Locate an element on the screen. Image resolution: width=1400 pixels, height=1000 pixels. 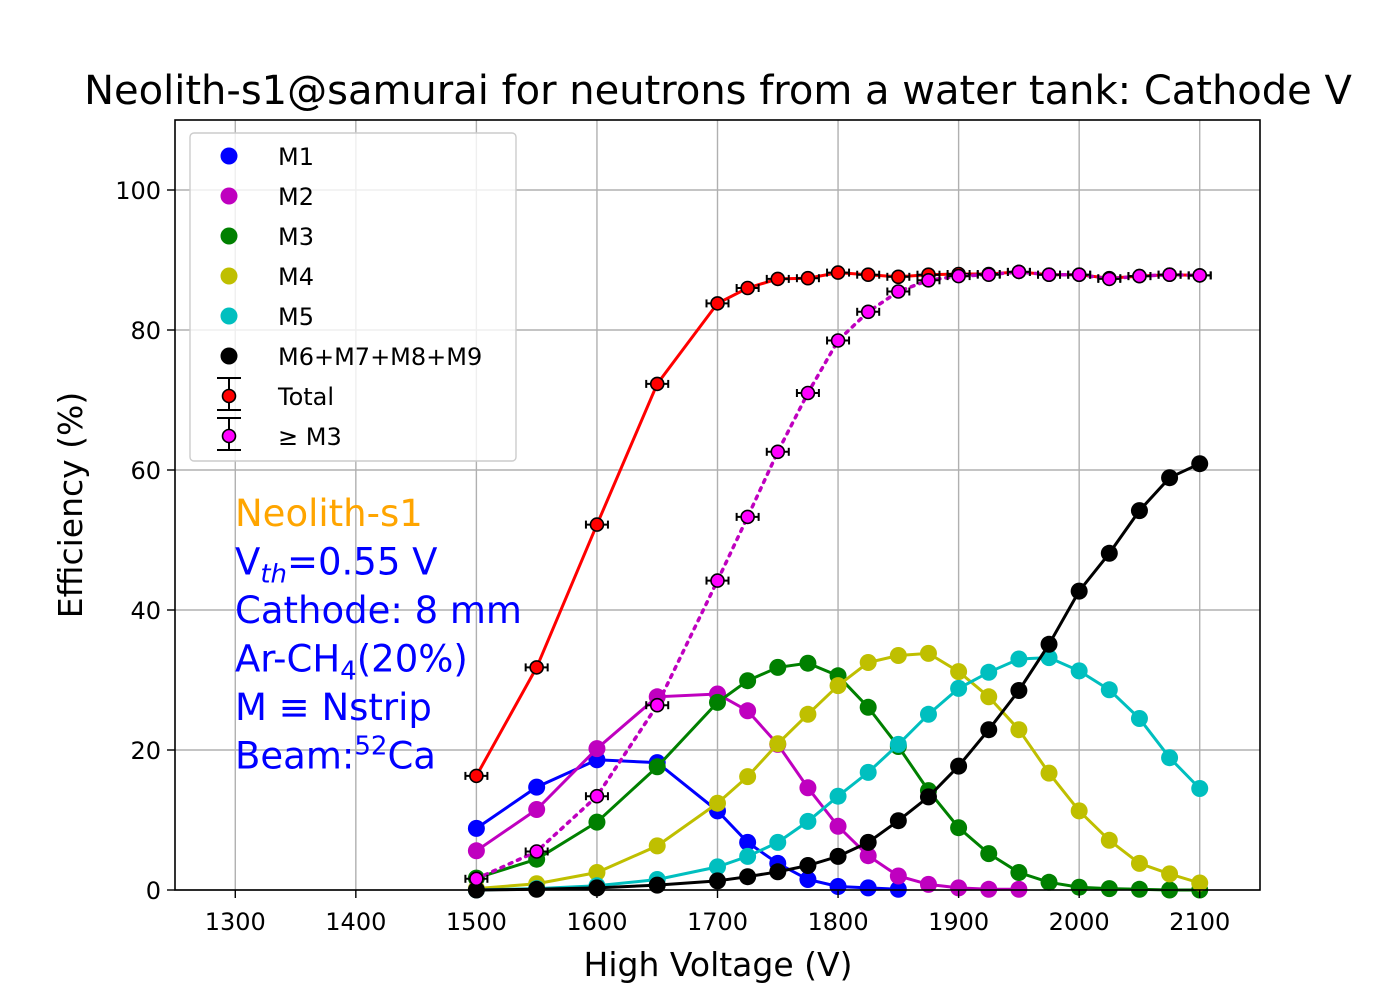
x-tick-label: 1500 is located at coordinates (476, 922).